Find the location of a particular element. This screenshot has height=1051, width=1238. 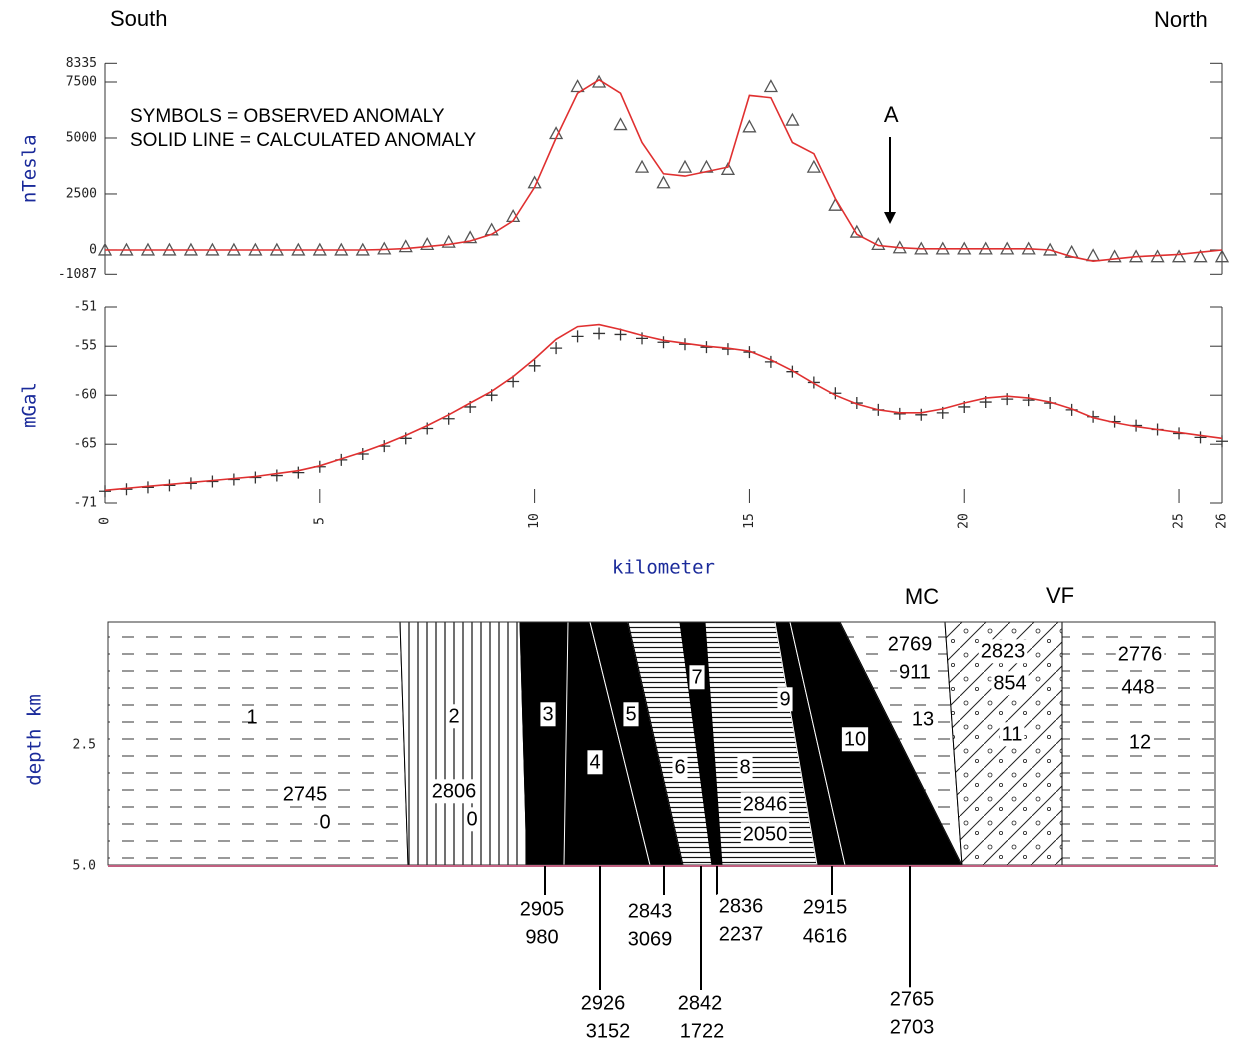

x-tick-label: 10 is located at coordinates (534, 521).